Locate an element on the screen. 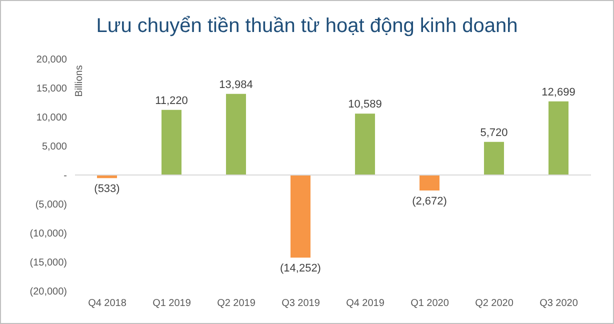 The height and width of the screenshot is (324, 614). data-label: (2,672) is located at coordinates (429, 202).